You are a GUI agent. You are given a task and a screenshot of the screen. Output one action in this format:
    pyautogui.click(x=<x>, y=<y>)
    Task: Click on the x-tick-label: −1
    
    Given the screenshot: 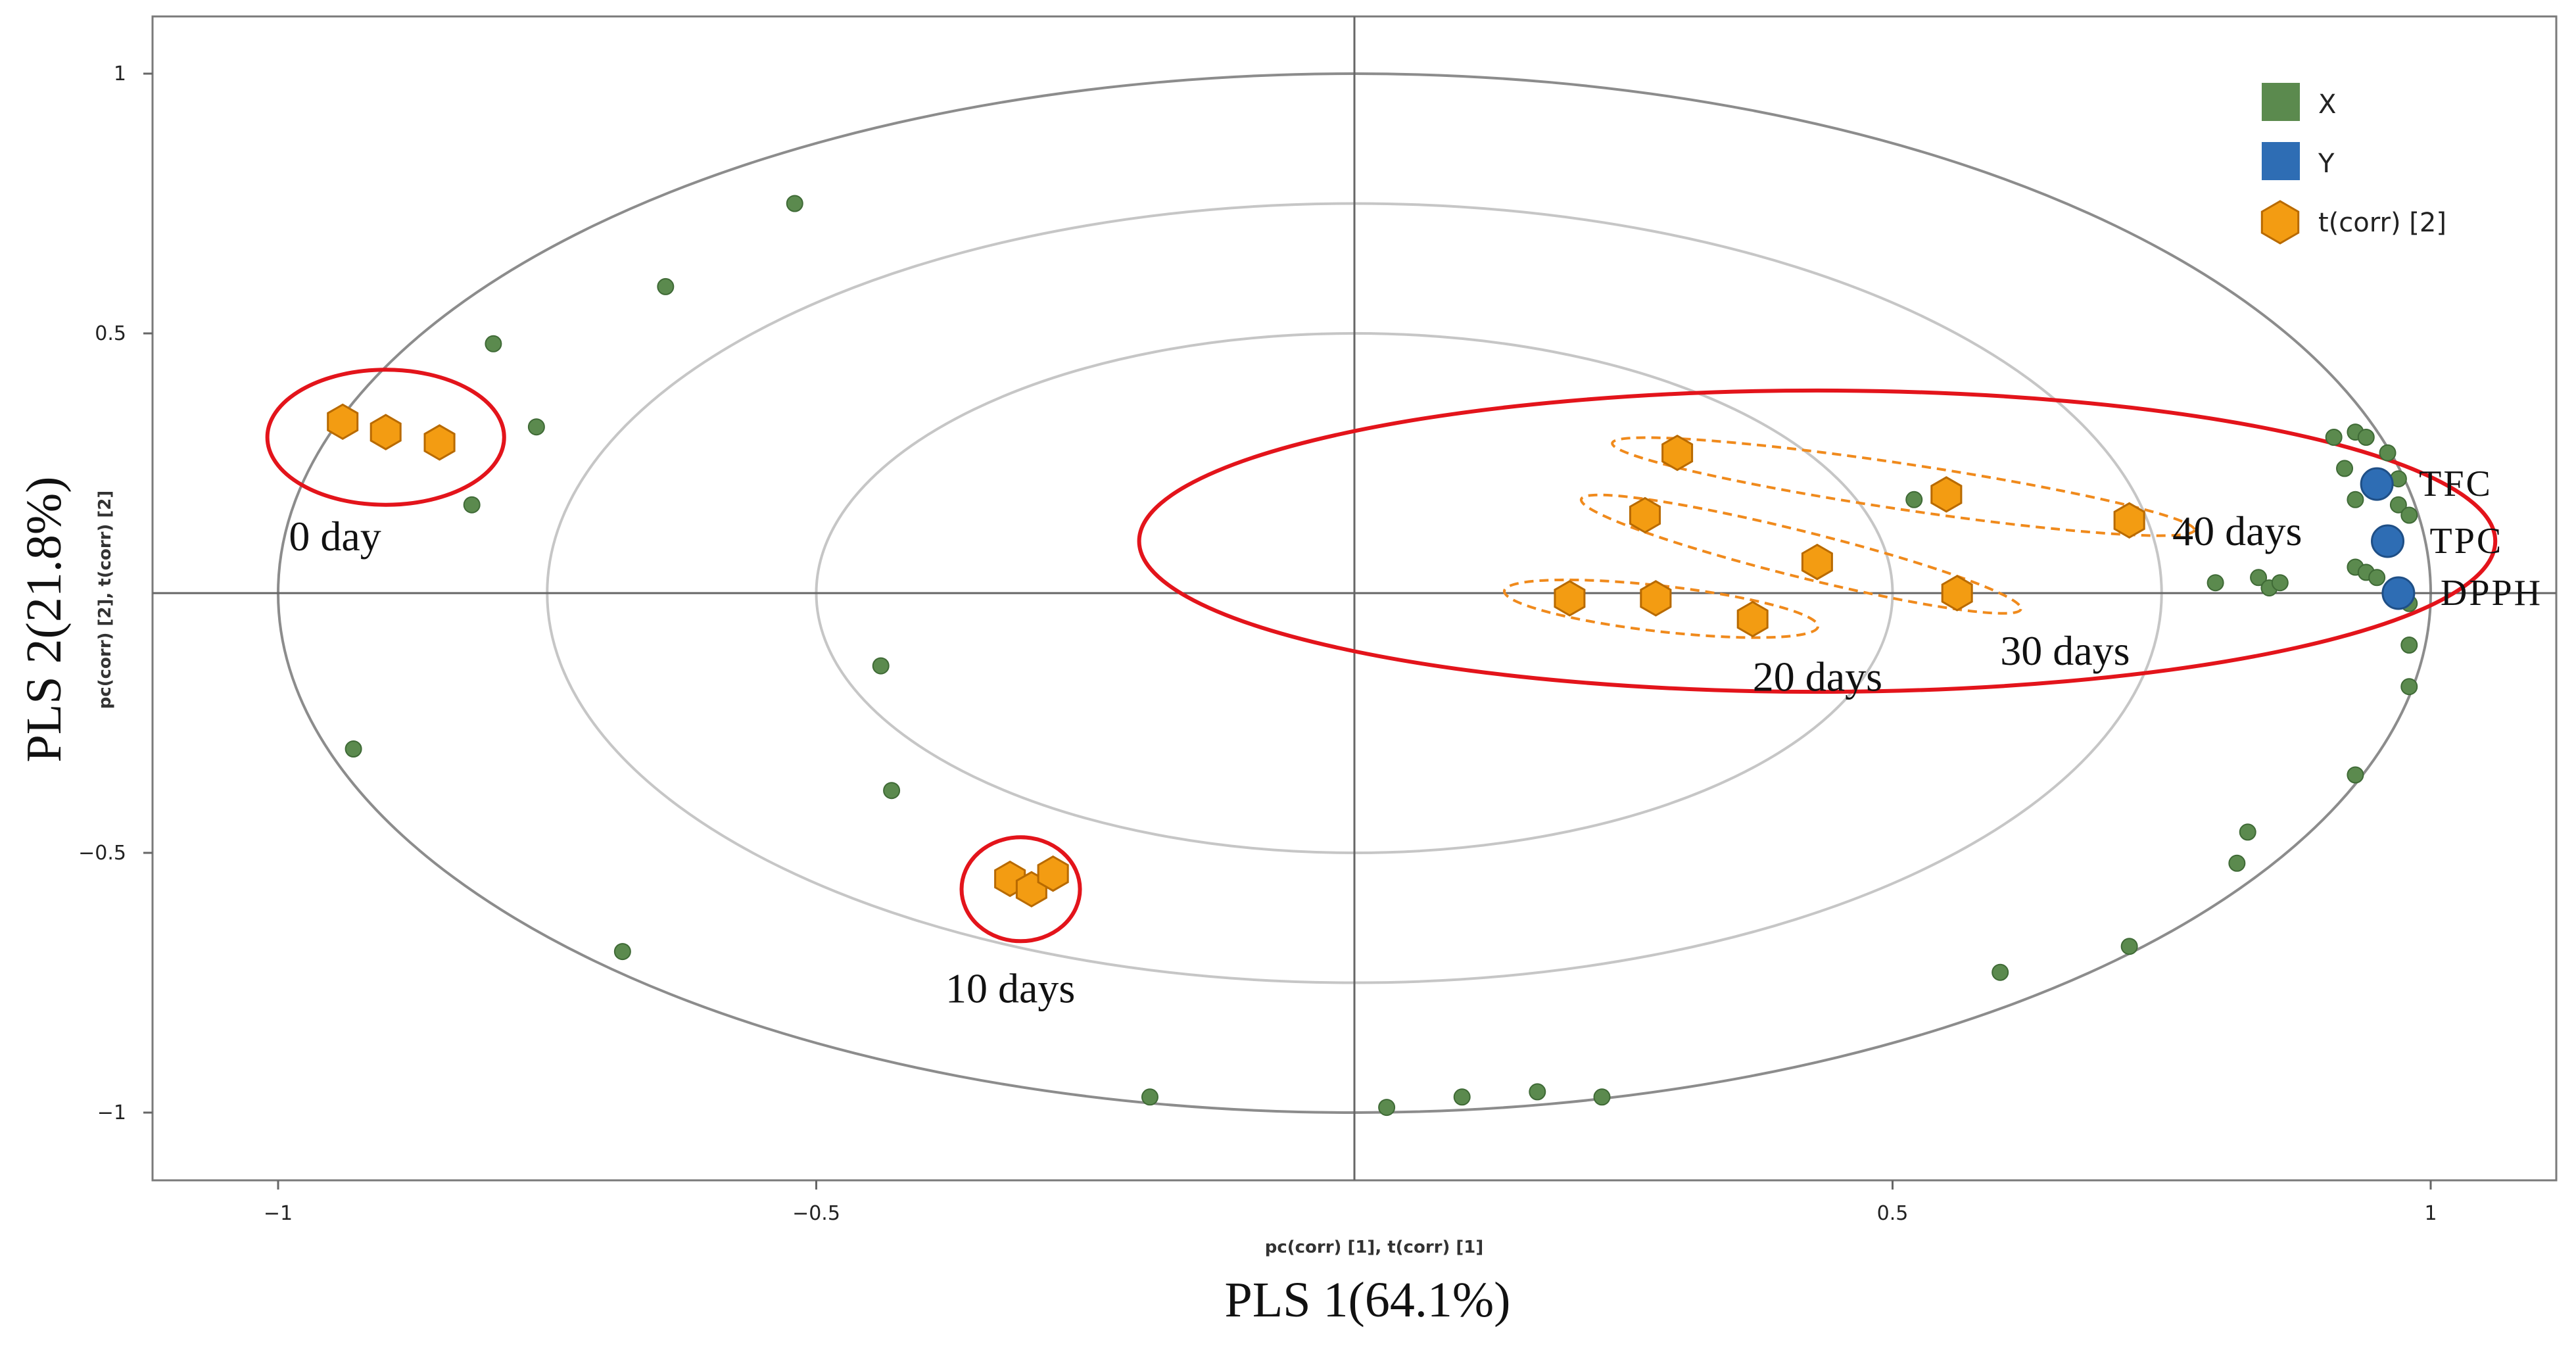 What is the action you would take?
    pyautogui.click(x=279, y=1213)
    